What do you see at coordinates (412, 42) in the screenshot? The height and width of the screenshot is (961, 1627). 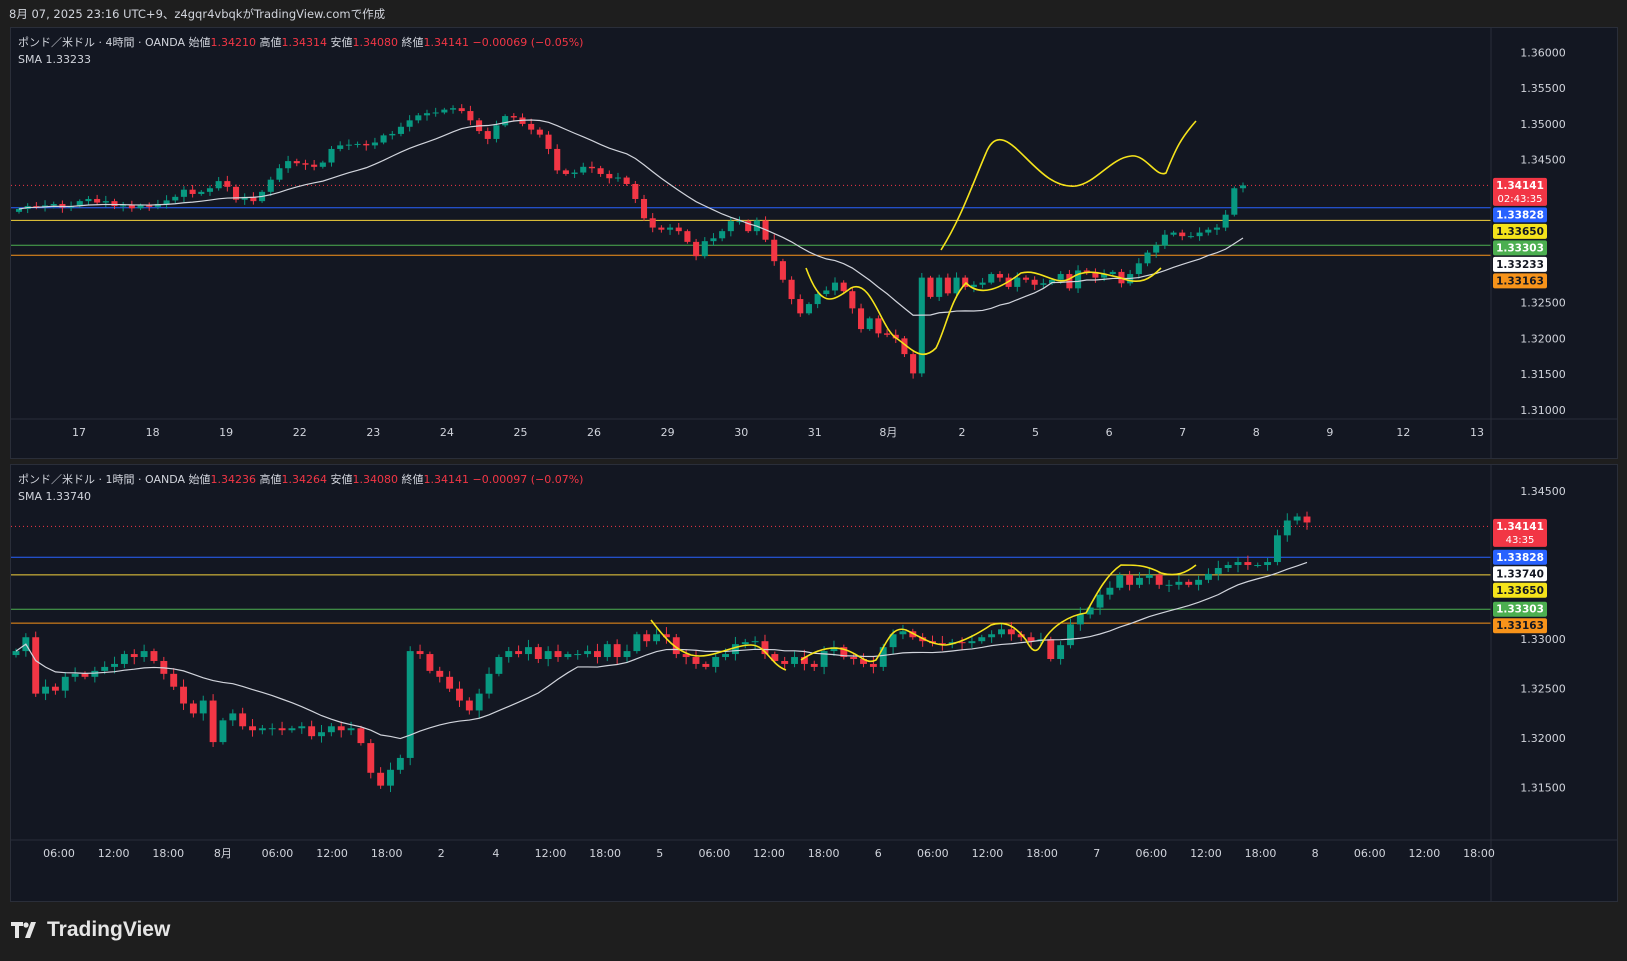 I see `legend-close-label: 終値` at bounding box center [412, 42].